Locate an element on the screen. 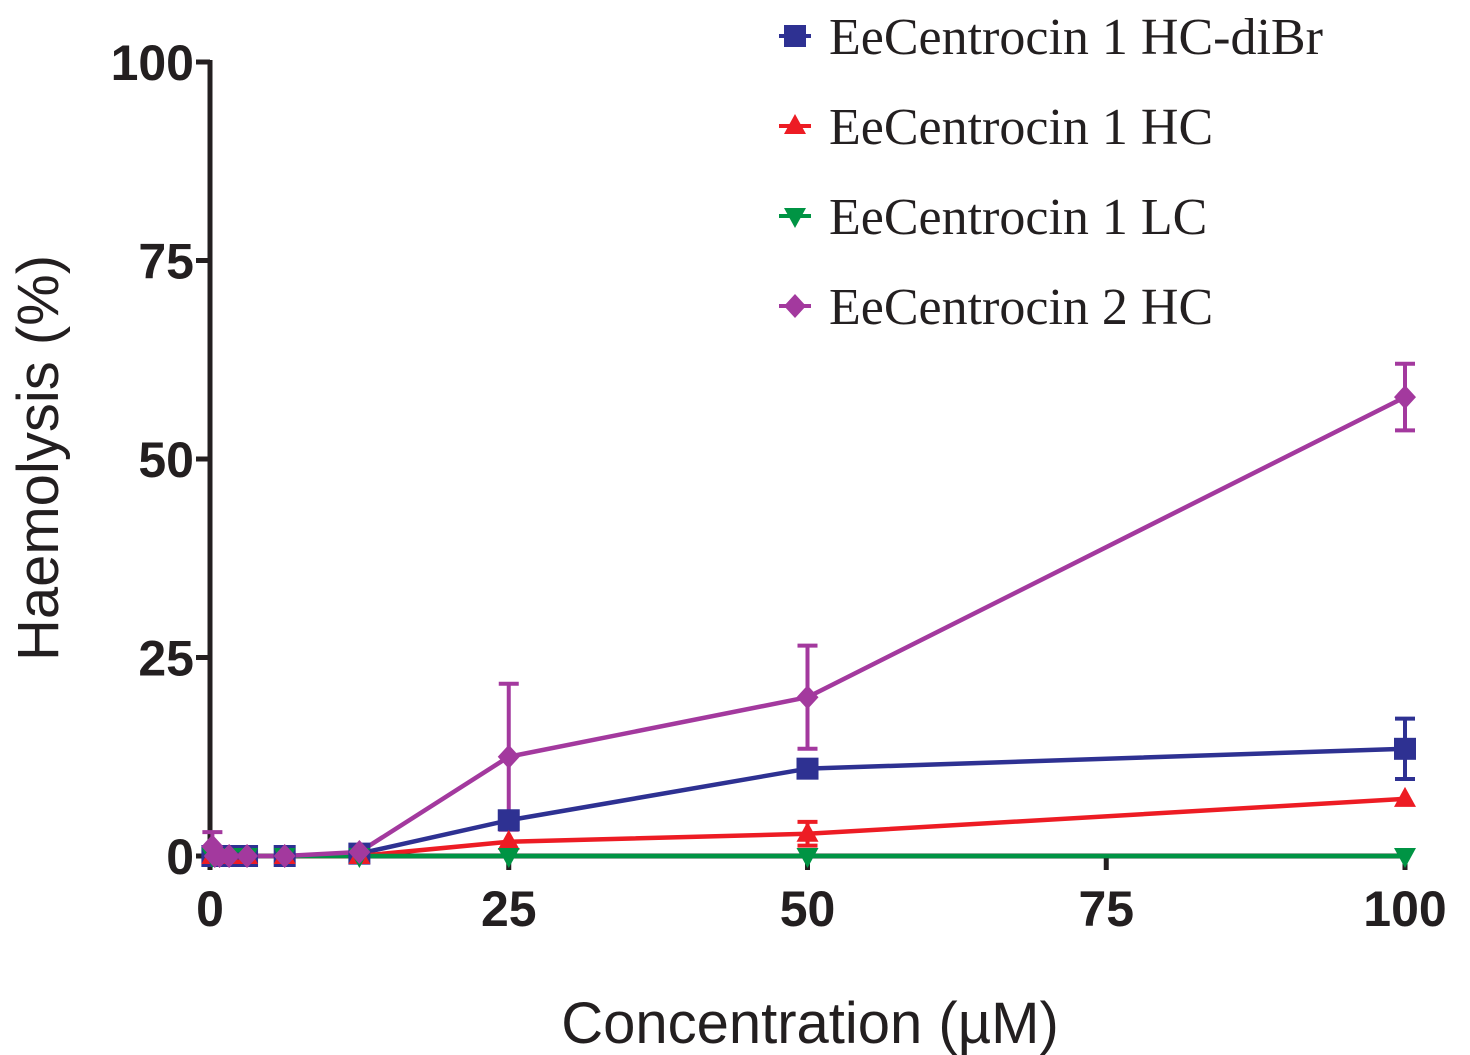  legend-marker-eecentrocin-1-lc is located at coordinates (795, 218).